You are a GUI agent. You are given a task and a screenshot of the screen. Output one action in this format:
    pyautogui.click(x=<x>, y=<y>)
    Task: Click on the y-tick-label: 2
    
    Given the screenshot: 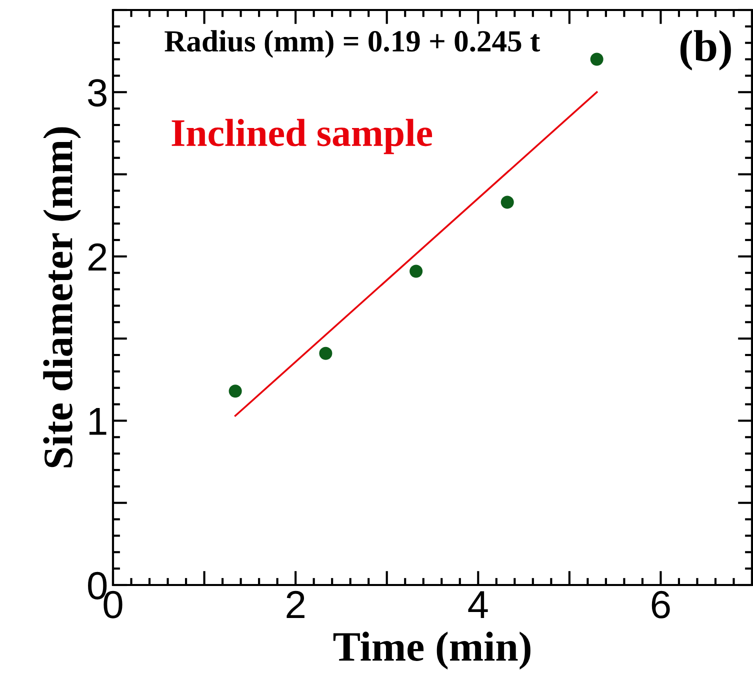 What is the action you would take?
    pyautogui.click(x=97, y=257)
    